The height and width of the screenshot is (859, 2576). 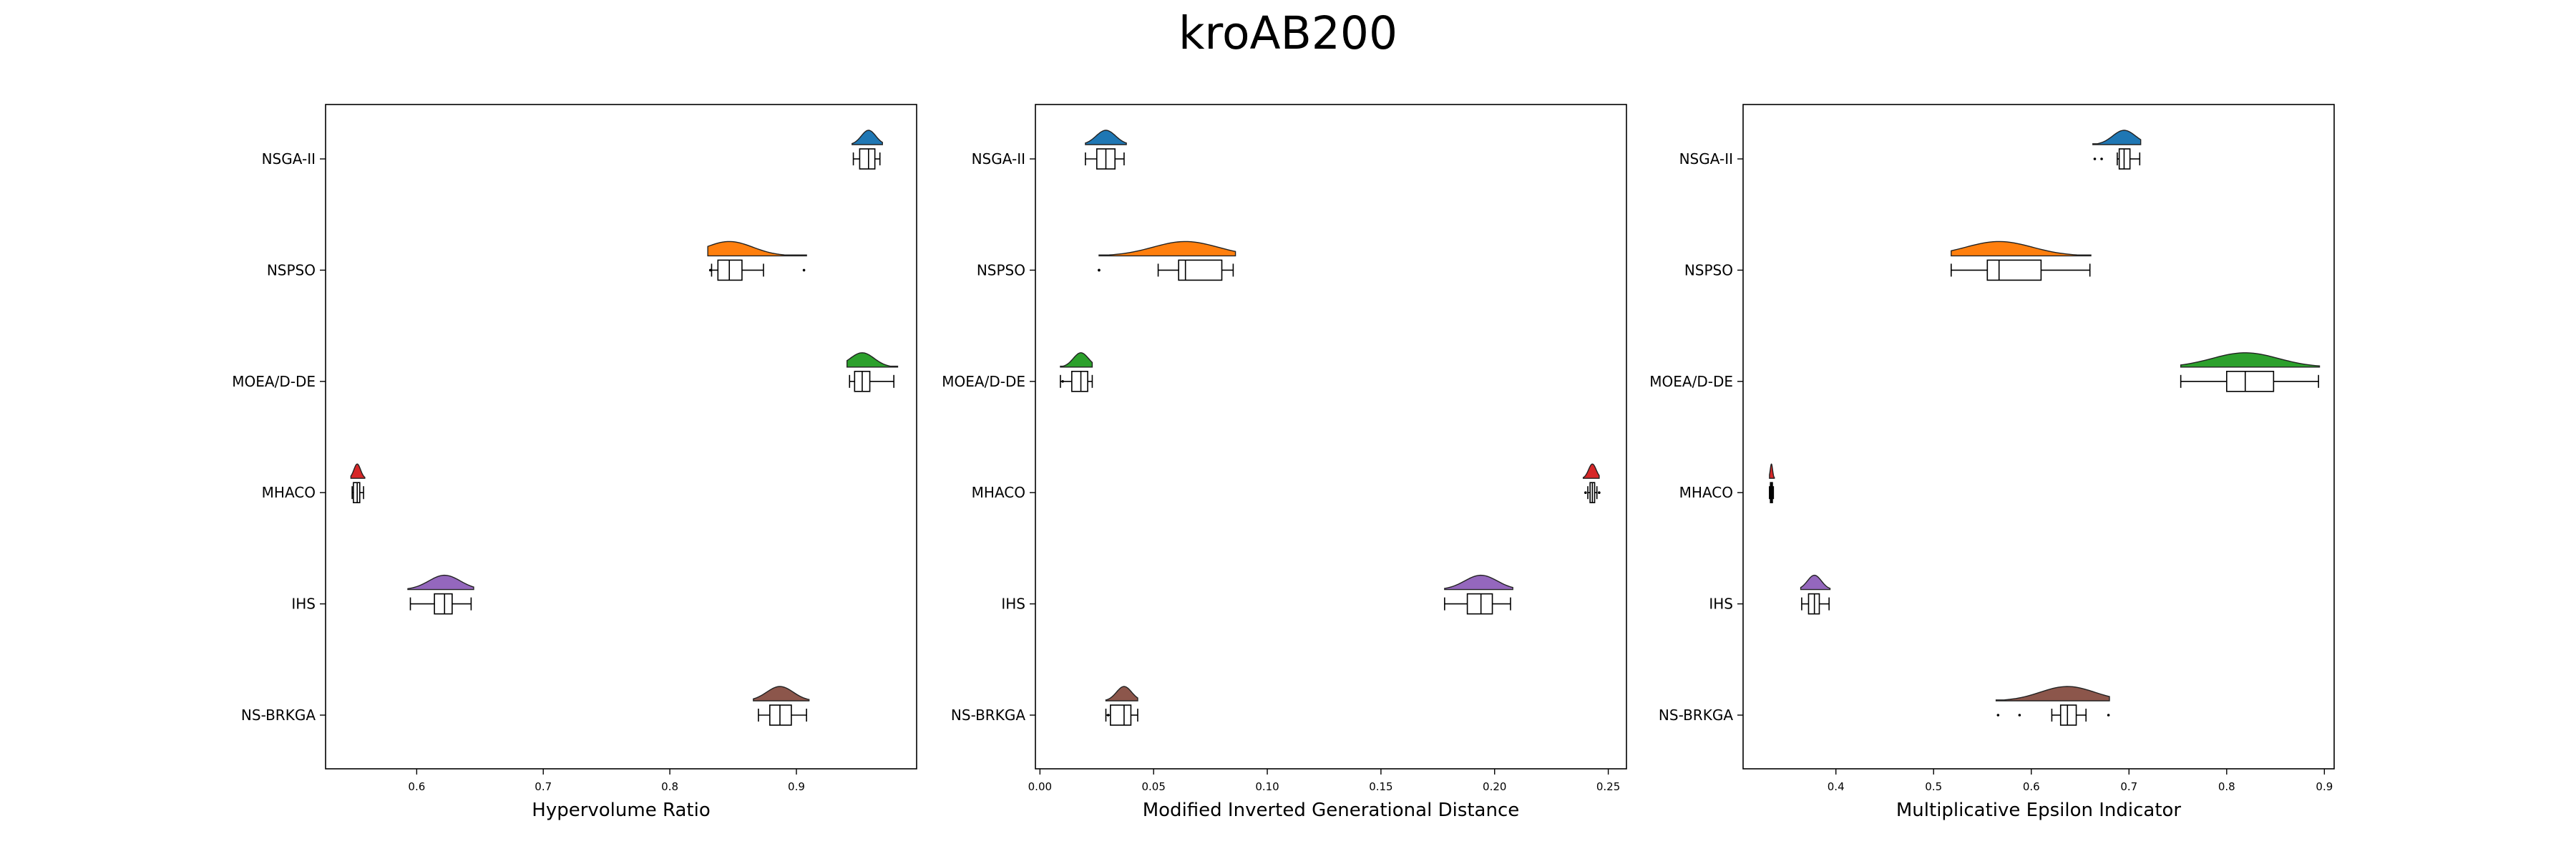 I want to click on x-tick-label: 0.15, so click(x=1380, y=786).